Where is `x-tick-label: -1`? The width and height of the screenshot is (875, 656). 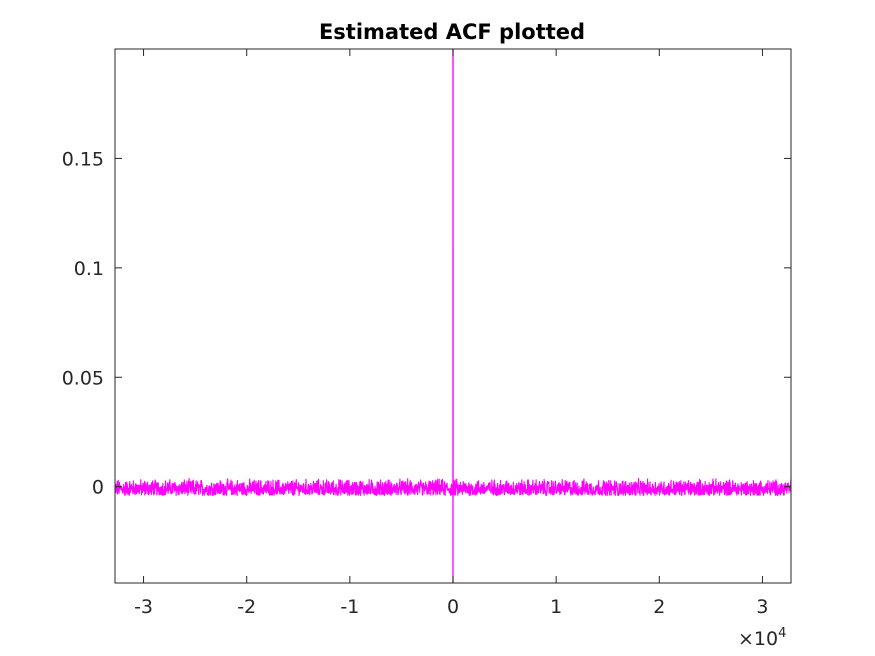
x-tick-label: -1 is located at coordinates (349, 607).